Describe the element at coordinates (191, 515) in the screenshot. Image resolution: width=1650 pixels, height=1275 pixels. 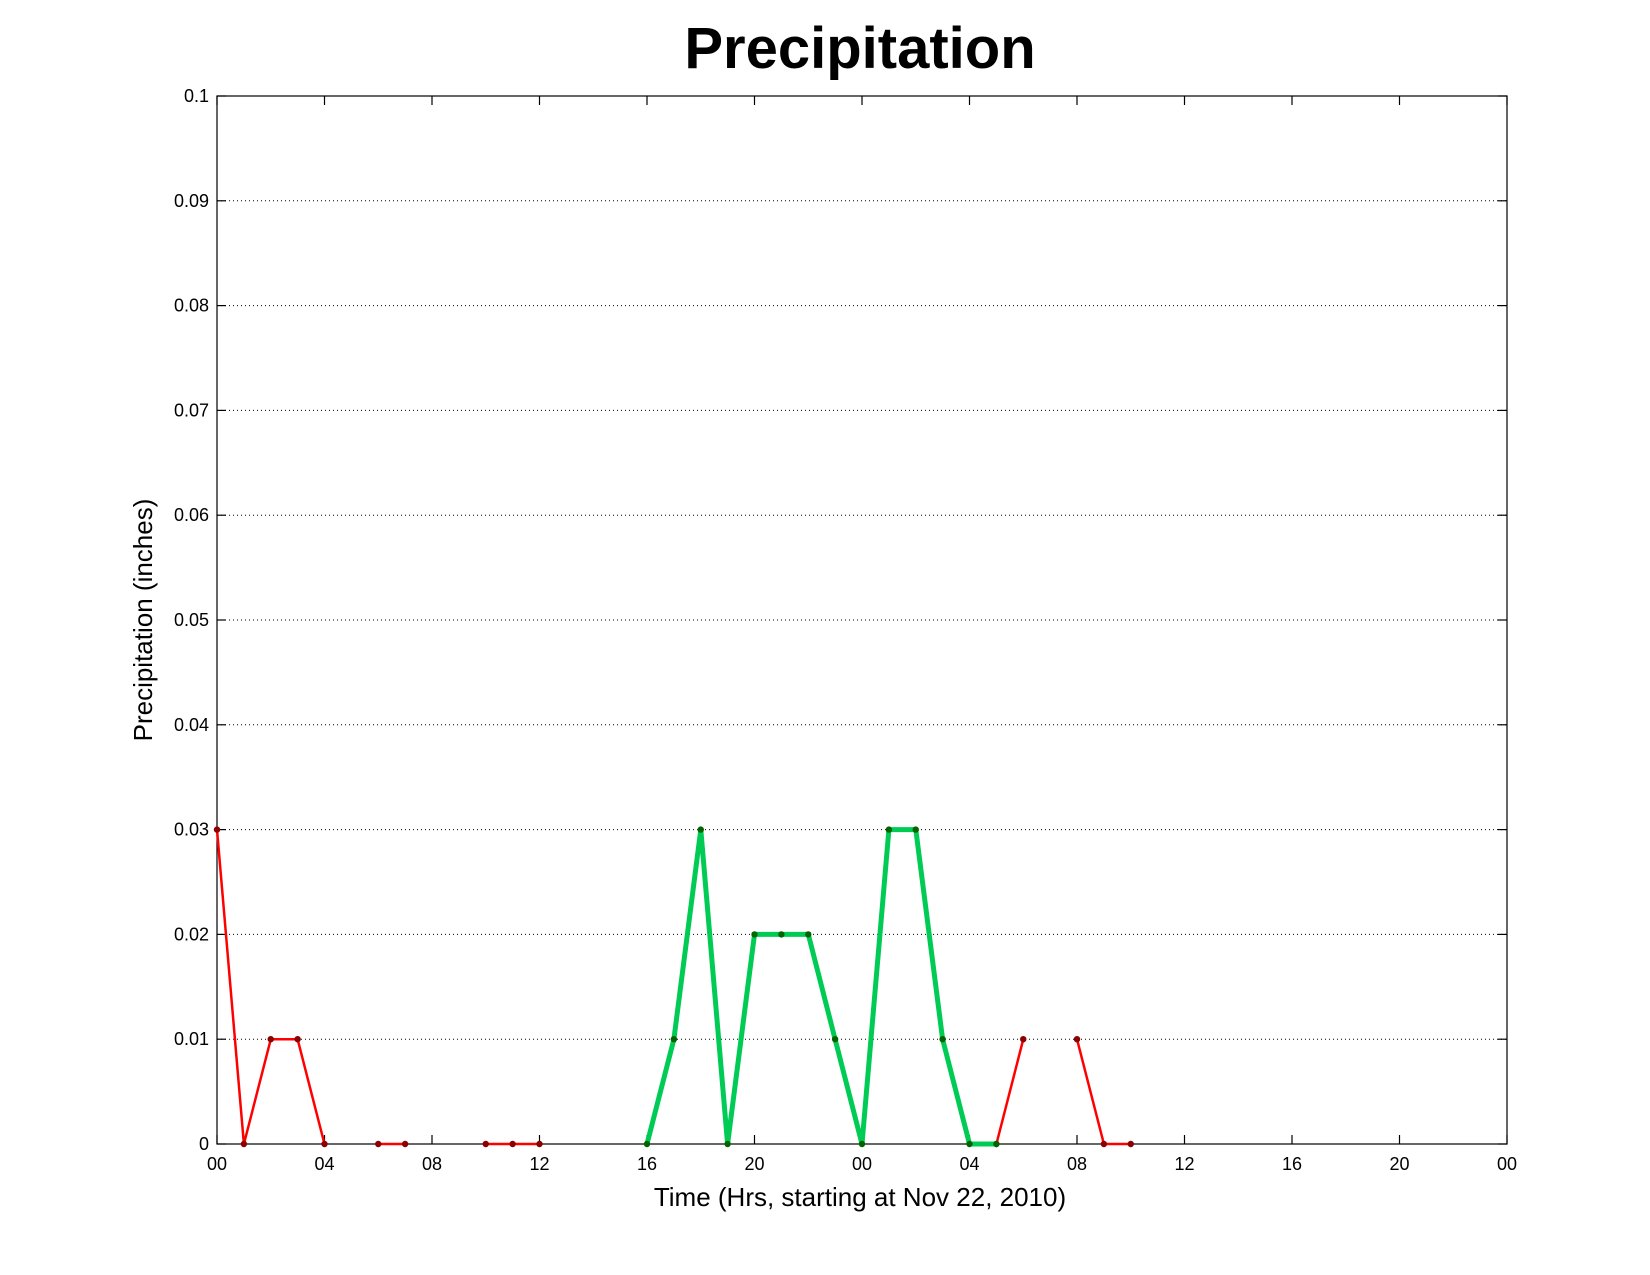
I see `y-tick-label: 0.06` at that location.